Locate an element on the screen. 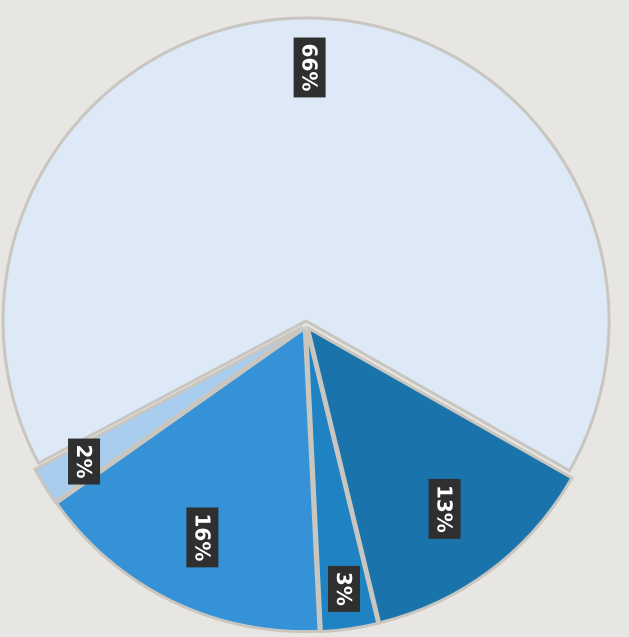  data-label-4: 2% is located at coordinates (84, 461).